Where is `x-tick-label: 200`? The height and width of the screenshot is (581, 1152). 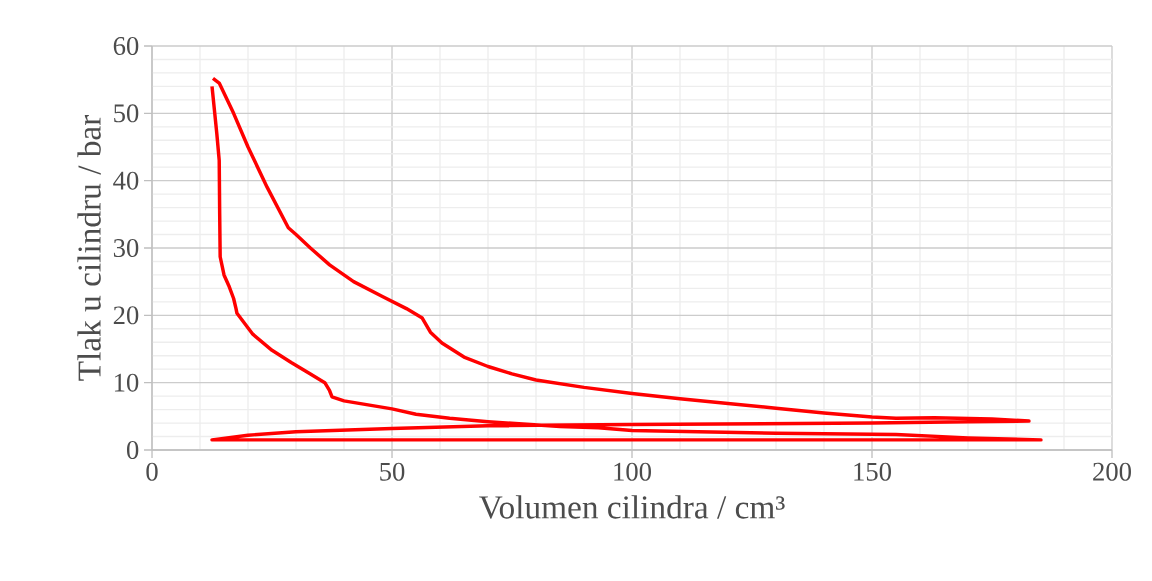
x-tick-label: 200 is located at coordinates (1112, 471).